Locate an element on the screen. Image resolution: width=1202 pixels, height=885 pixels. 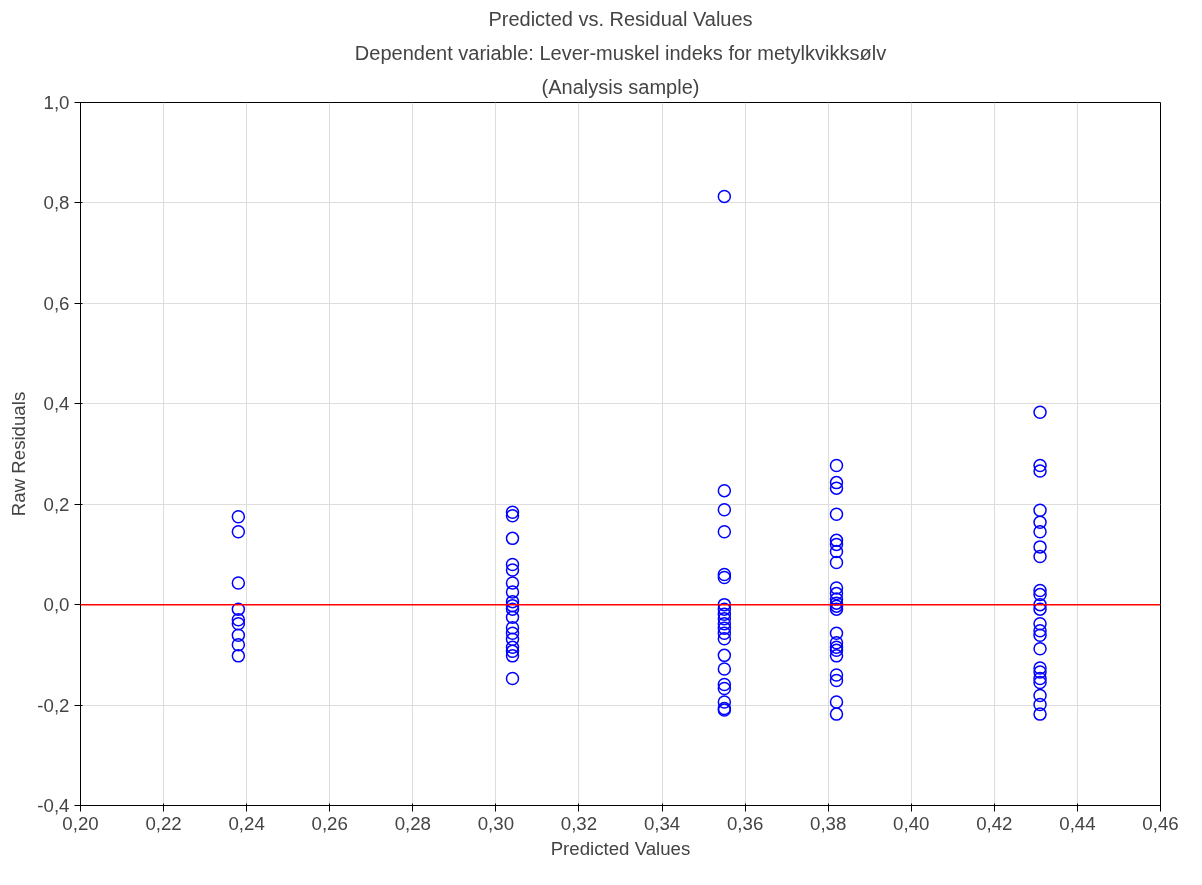
y-tick-label: -0,2 is located at coordinates (53, 705).